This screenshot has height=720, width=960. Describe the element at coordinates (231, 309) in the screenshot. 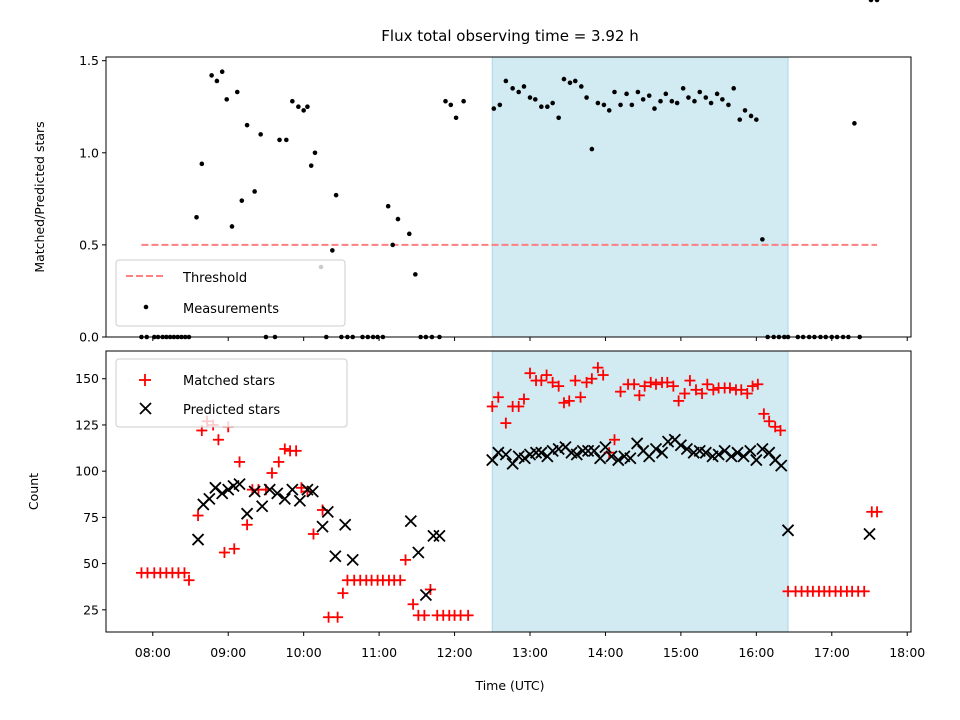

I see `legend-label-measurements: Measurements` at that location.